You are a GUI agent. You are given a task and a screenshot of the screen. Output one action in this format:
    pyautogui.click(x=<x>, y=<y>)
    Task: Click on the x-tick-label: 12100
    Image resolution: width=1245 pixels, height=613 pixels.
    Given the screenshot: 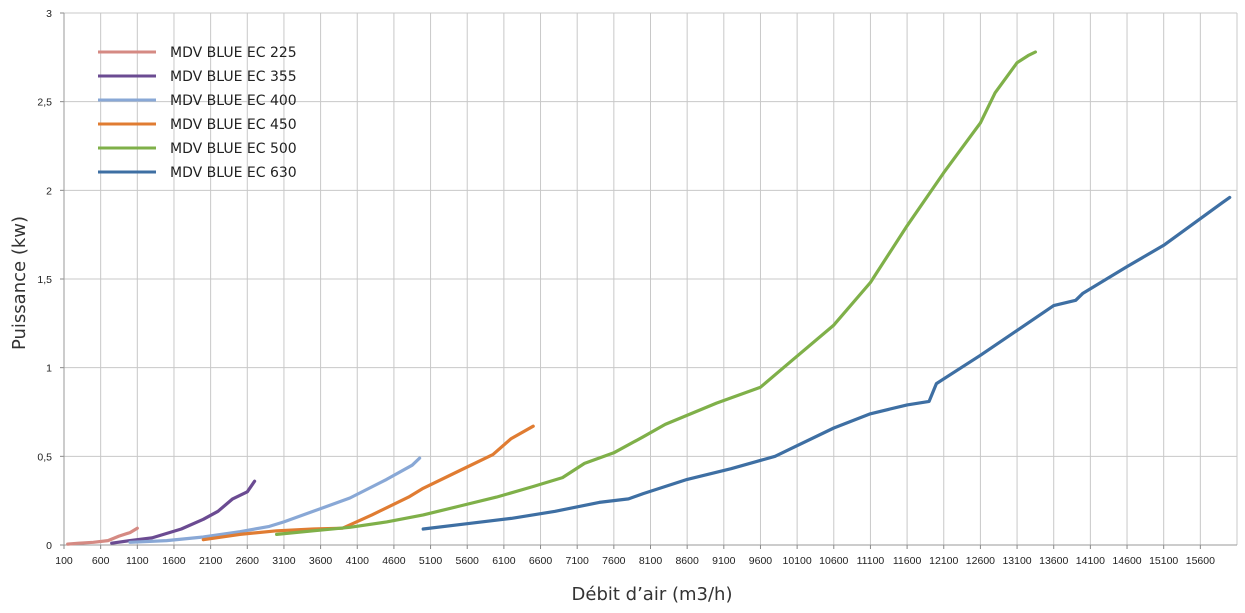 What is the action you would take?
    pyautogui.click(x=943, y=561)
    